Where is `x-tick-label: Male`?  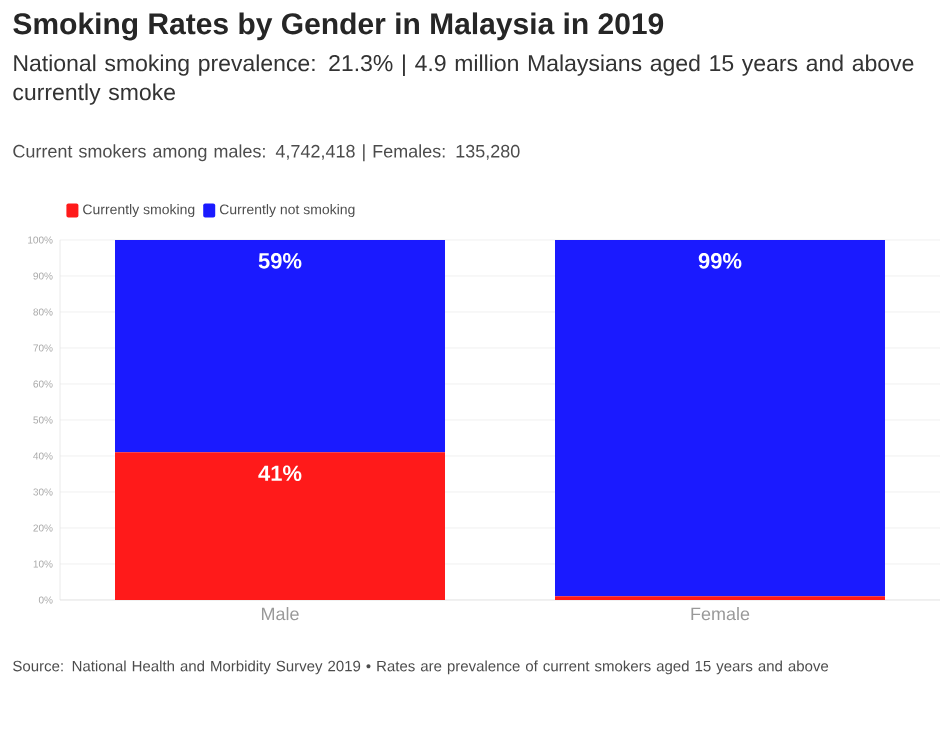 x-tick-label: Male is located at coordinates (280, 614).